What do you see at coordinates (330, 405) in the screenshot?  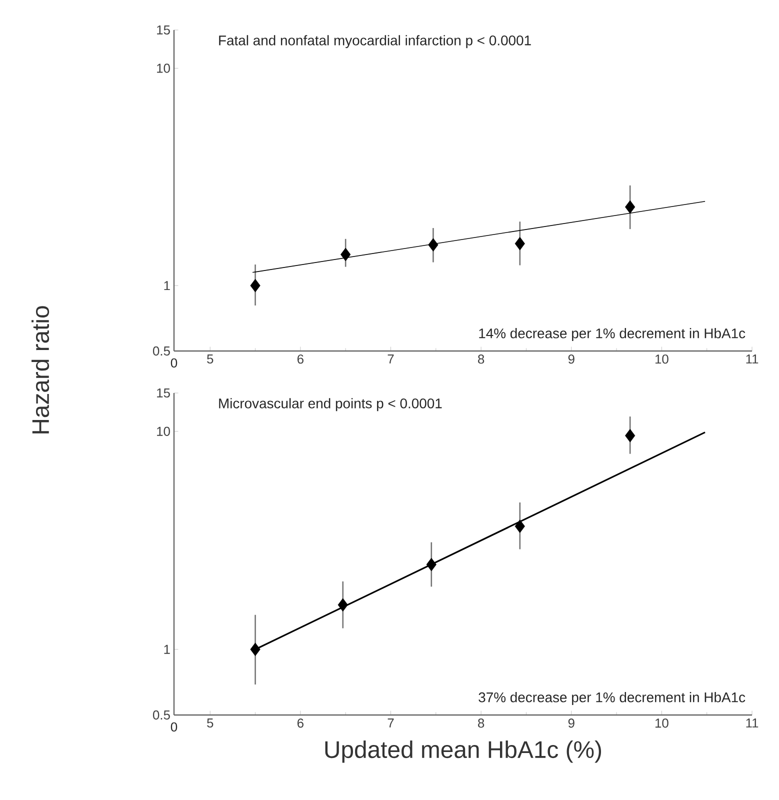 I see `chart-title: Microvascular end points p < 0.0001` at bounding box center [330, 405].